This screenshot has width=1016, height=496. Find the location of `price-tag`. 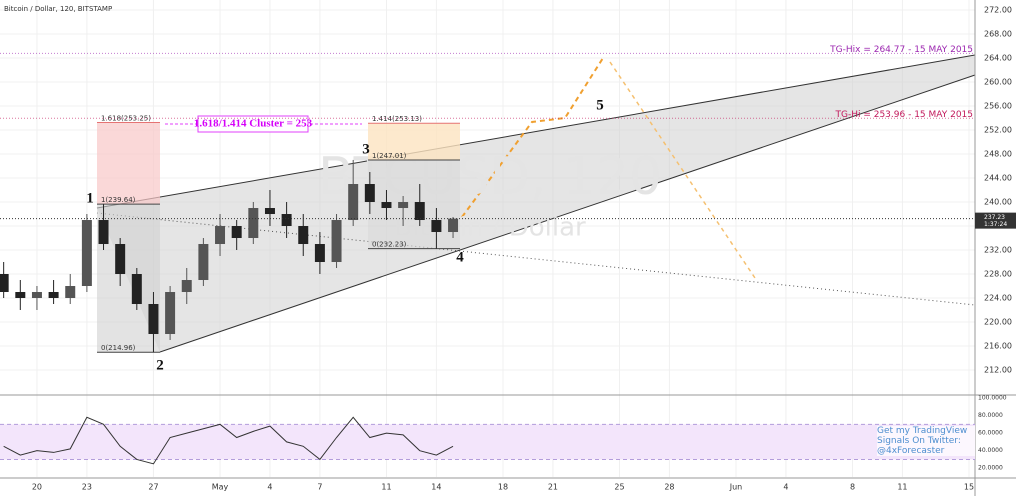

price-tag is located at coordinates (995, 220).